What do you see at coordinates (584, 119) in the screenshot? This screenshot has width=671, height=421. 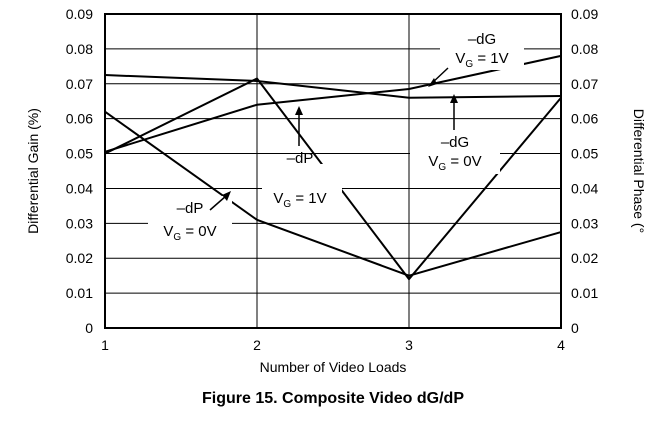 I see `y-right-tick-label: 0.06` at bounding box center [584, 119].